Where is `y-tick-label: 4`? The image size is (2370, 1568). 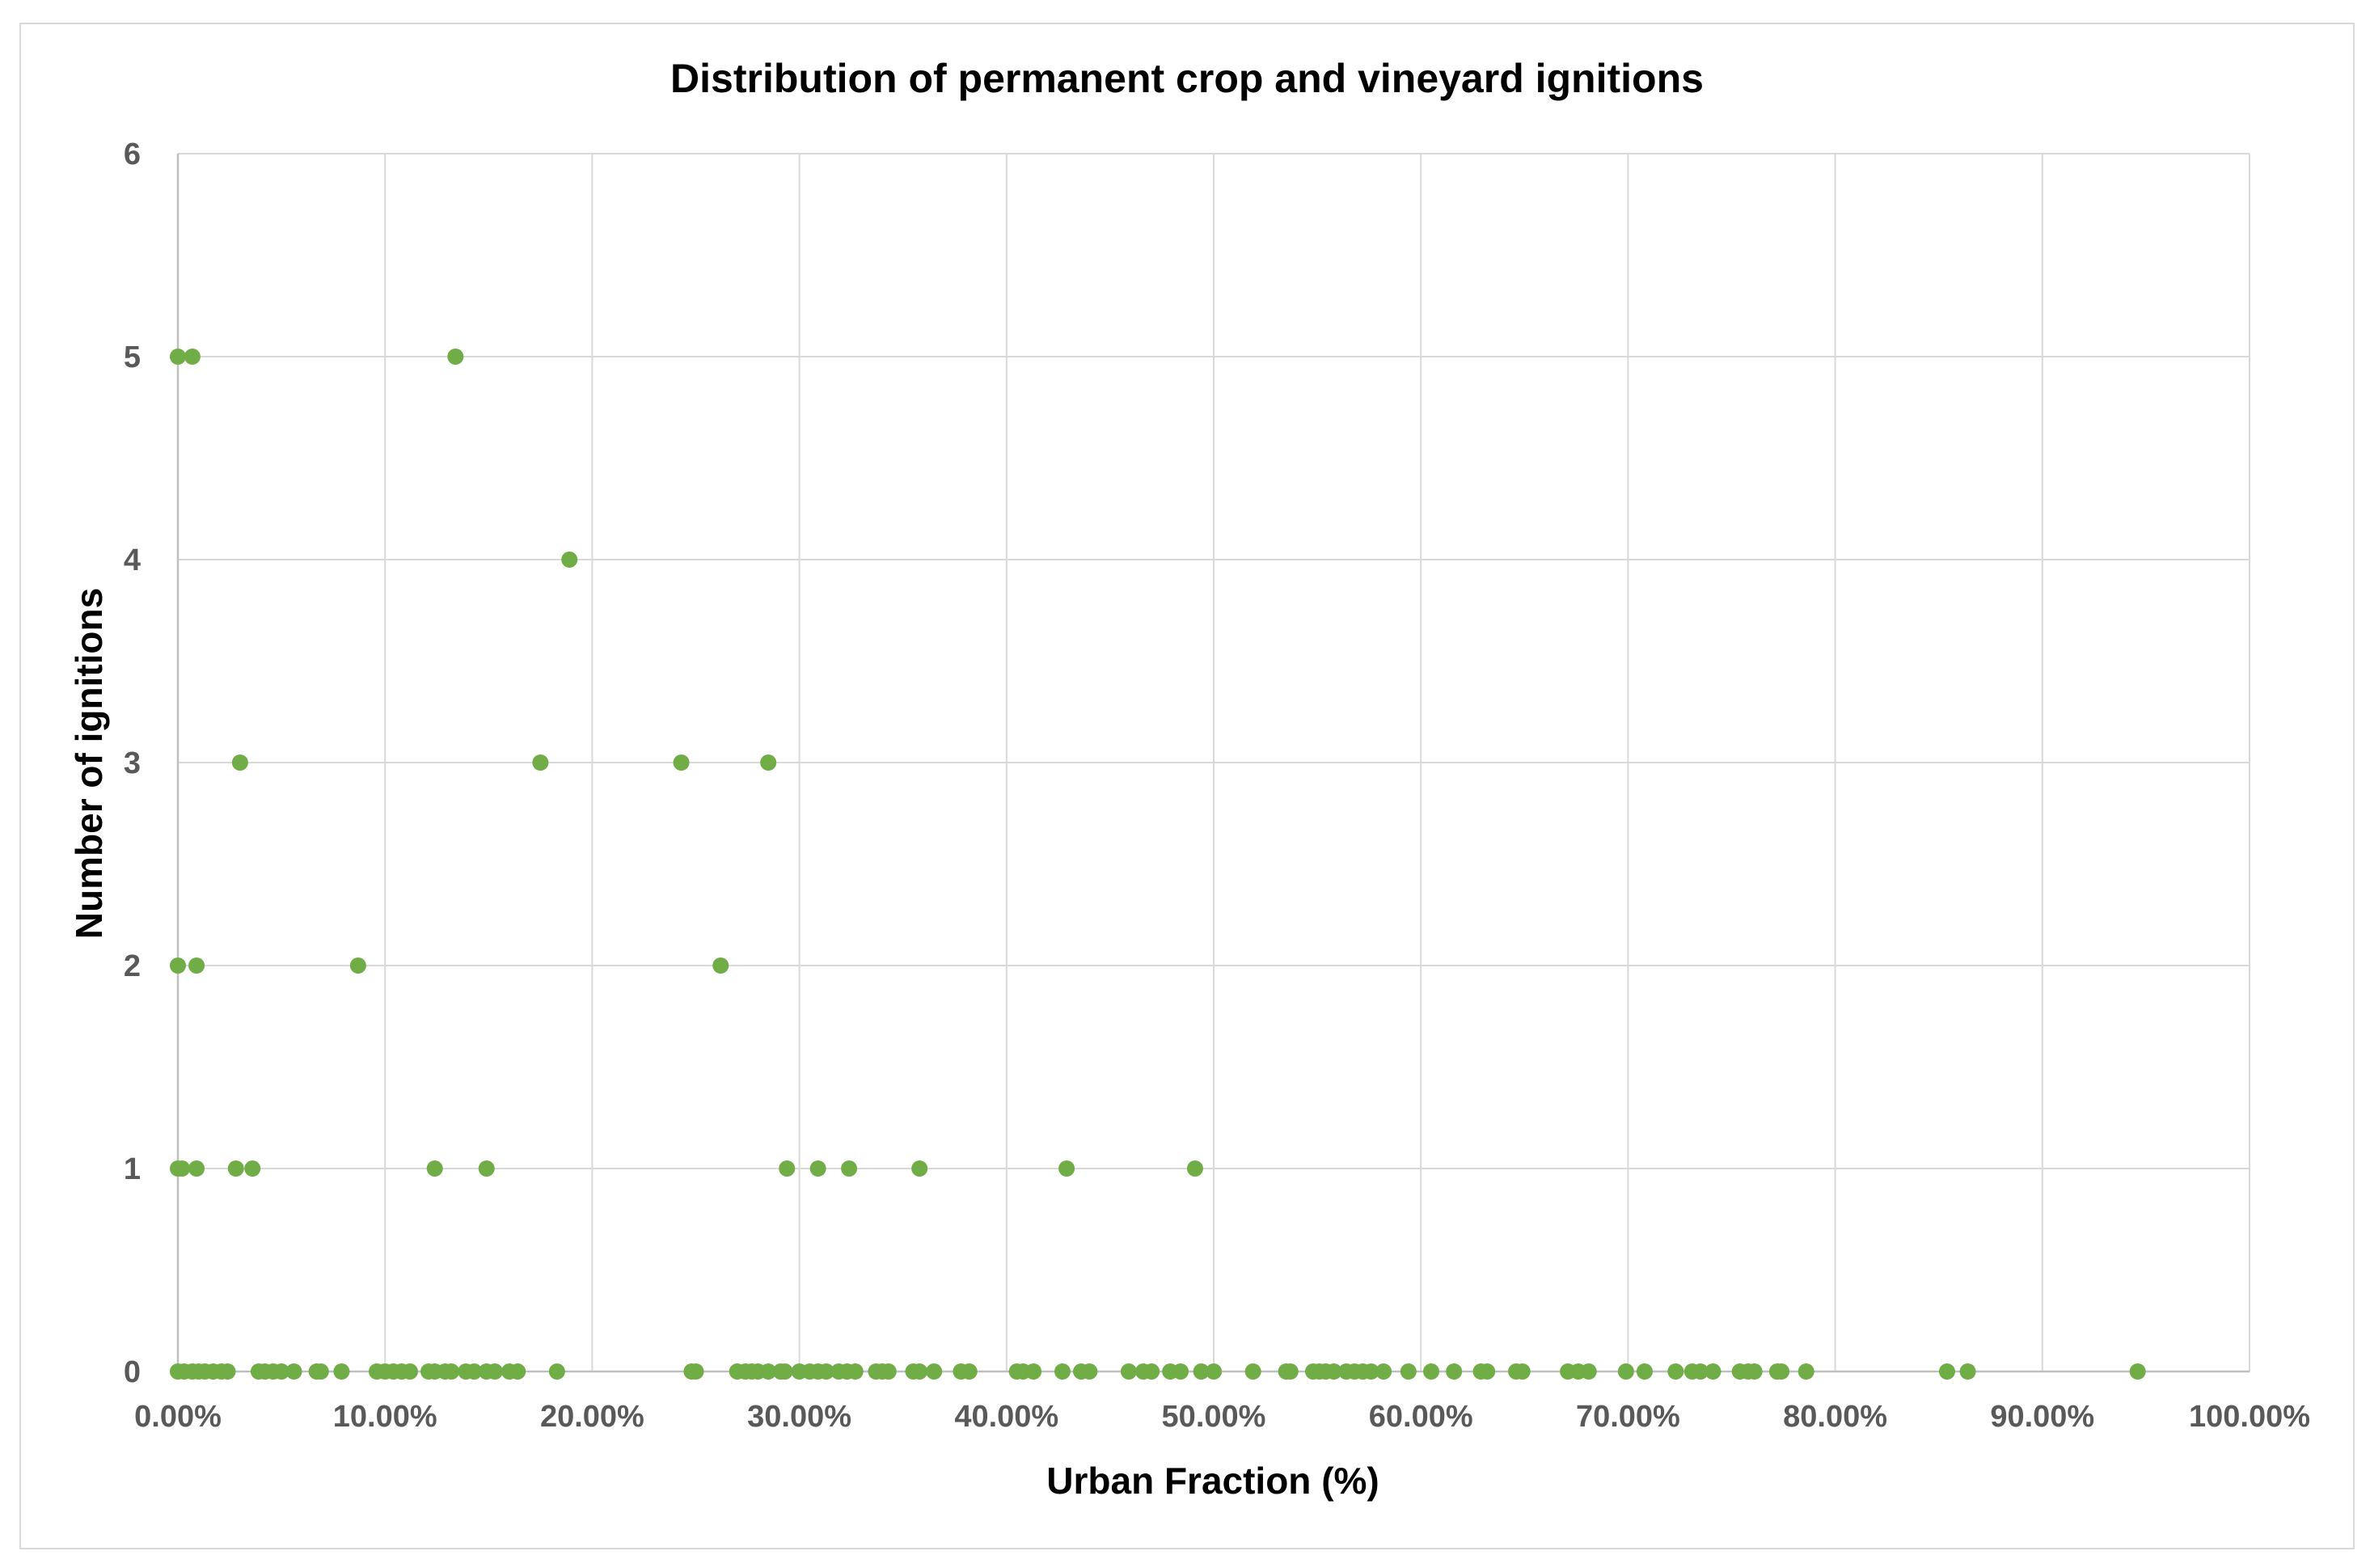 y-tick-label: 4 is located at coordinates (132, 560).